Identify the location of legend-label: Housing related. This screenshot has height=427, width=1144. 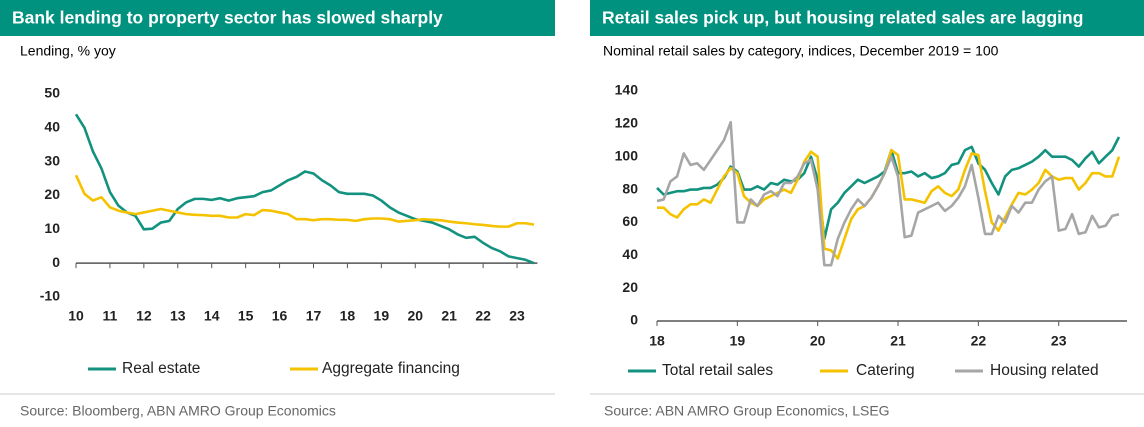
(1044, 370).